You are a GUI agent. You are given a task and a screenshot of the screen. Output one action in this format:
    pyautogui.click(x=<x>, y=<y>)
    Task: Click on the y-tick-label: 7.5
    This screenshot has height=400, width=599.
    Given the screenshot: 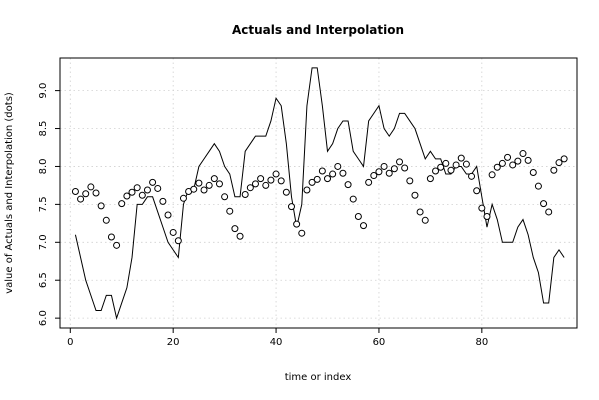 What is the action you would take?
    pyautogui.click(x=43, y=204)
    